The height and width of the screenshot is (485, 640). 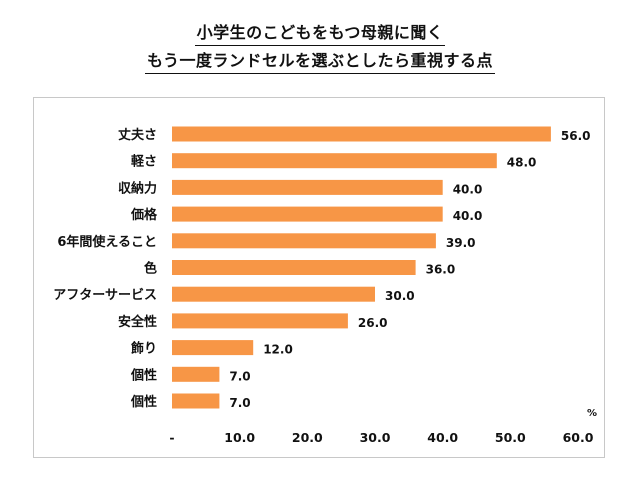 What do you see at coordinates (107, 242) in the screenshot?
I see `category-label: 6年間使えること` at bounding box center [107, 242].